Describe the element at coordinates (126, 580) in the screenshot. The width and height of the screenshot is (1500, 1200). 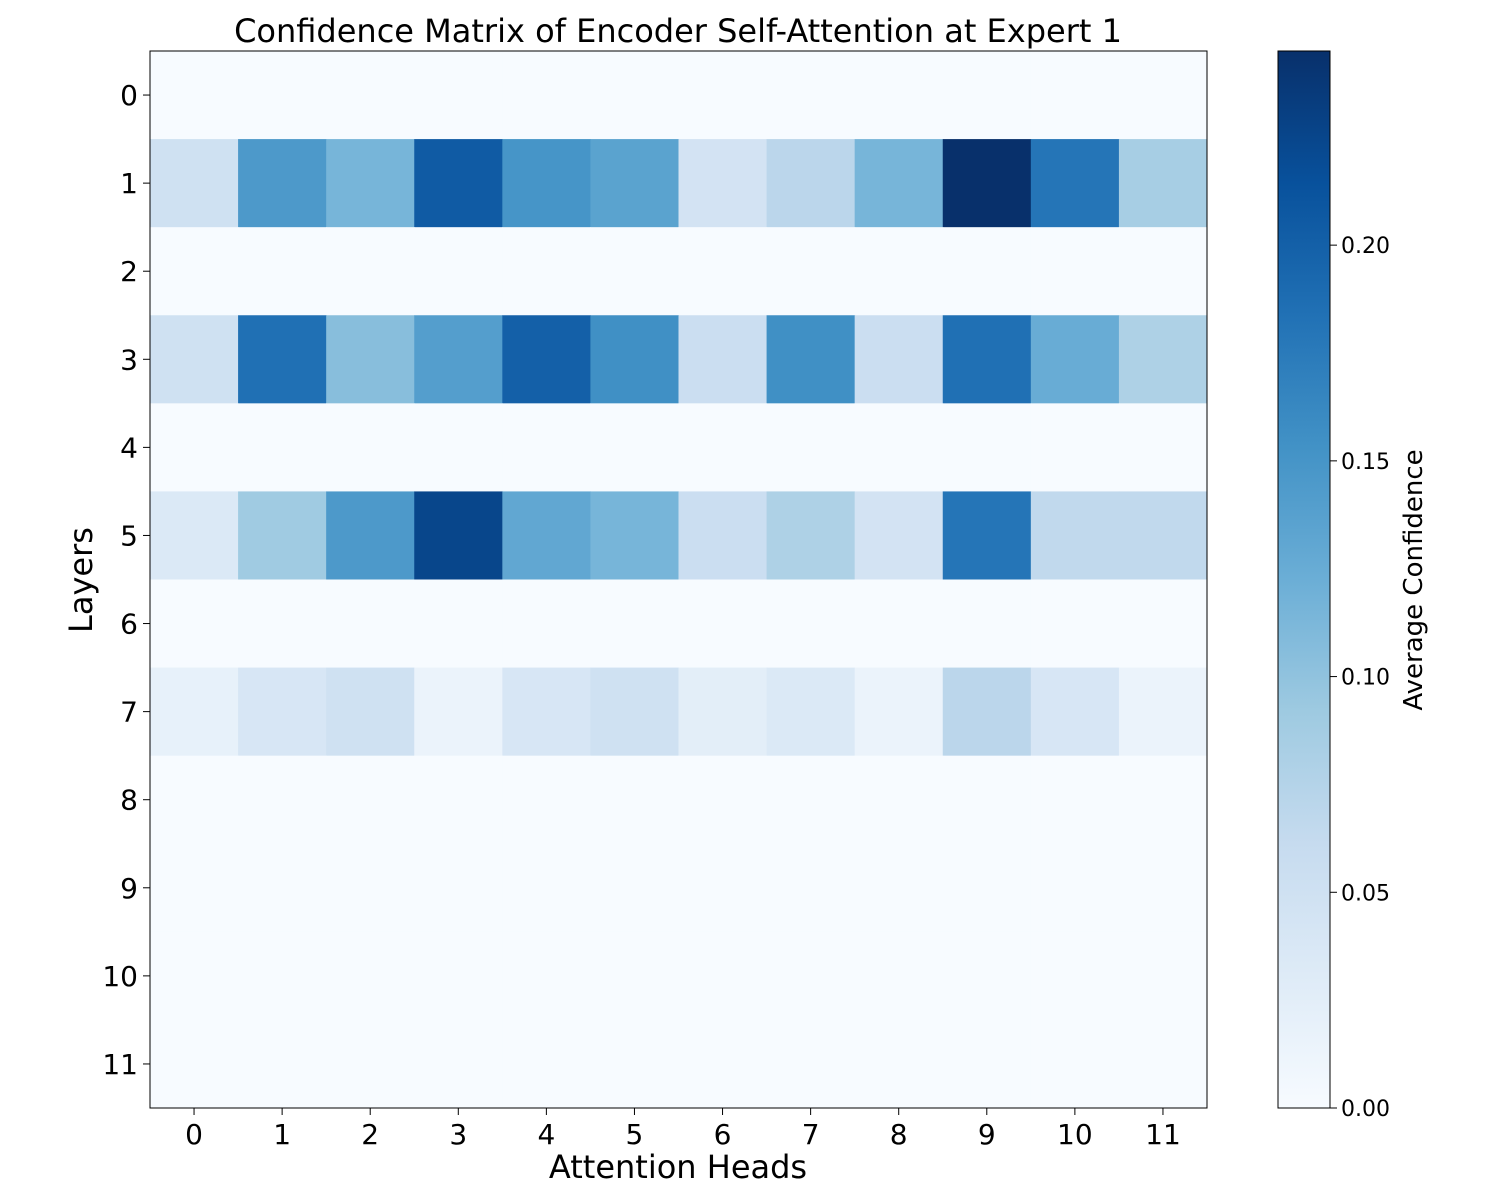
I see `y-axis-ticks: 0 1 2 3 4 5 6 7 8 9 10 11` at that location.